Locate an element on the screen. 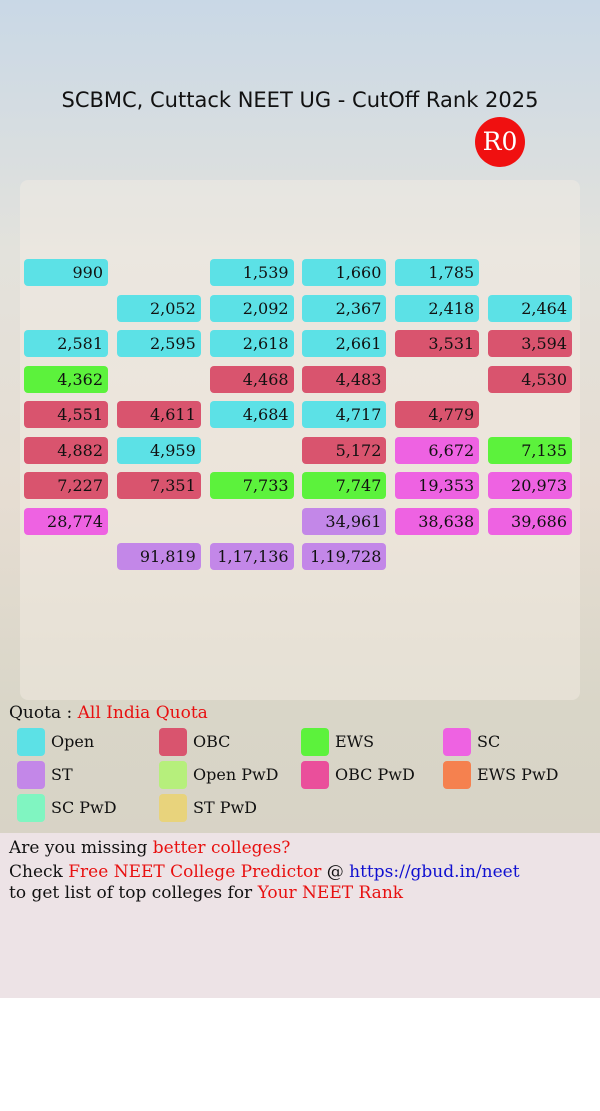 The height and width of the screenshot is (1111, 600). legend-item: OBC is located at coordinates (229, 742).